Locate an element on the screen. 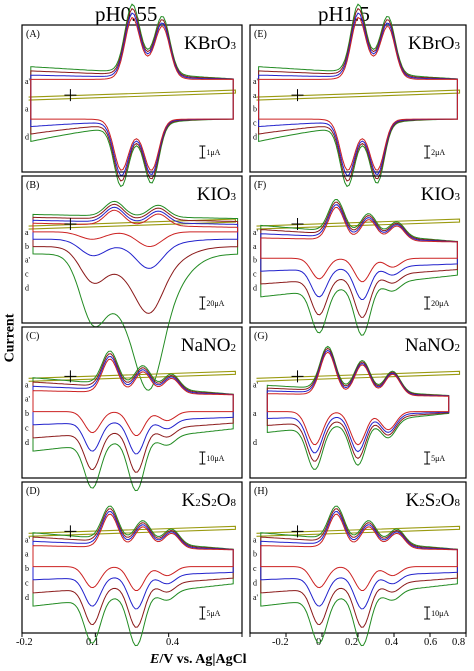 The image size is (474, 671). compound-part: K is located at coordinates (412, 500).